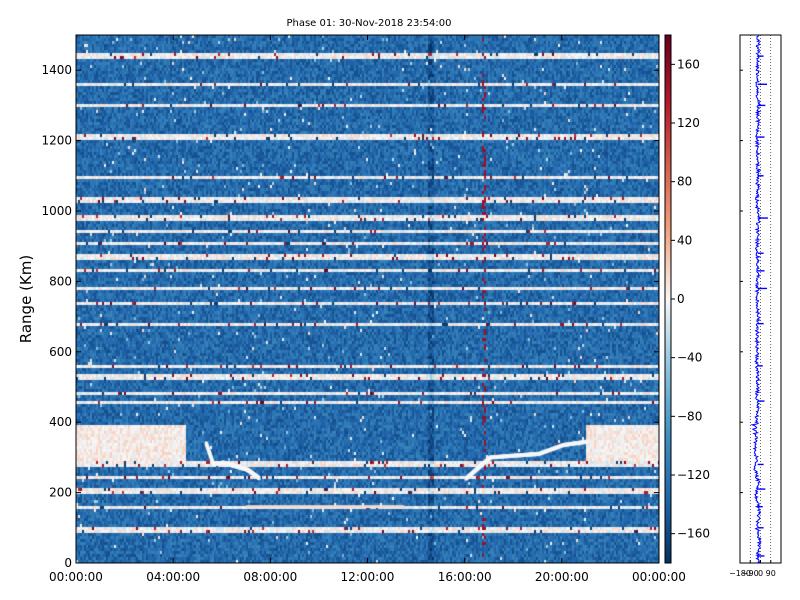 This screenshot has width=800, height=600. What do you see at coordinates (368, 577) in the screenshot?
I see `x-tick-label: 12:00:00` at bounding box center [368, 577].